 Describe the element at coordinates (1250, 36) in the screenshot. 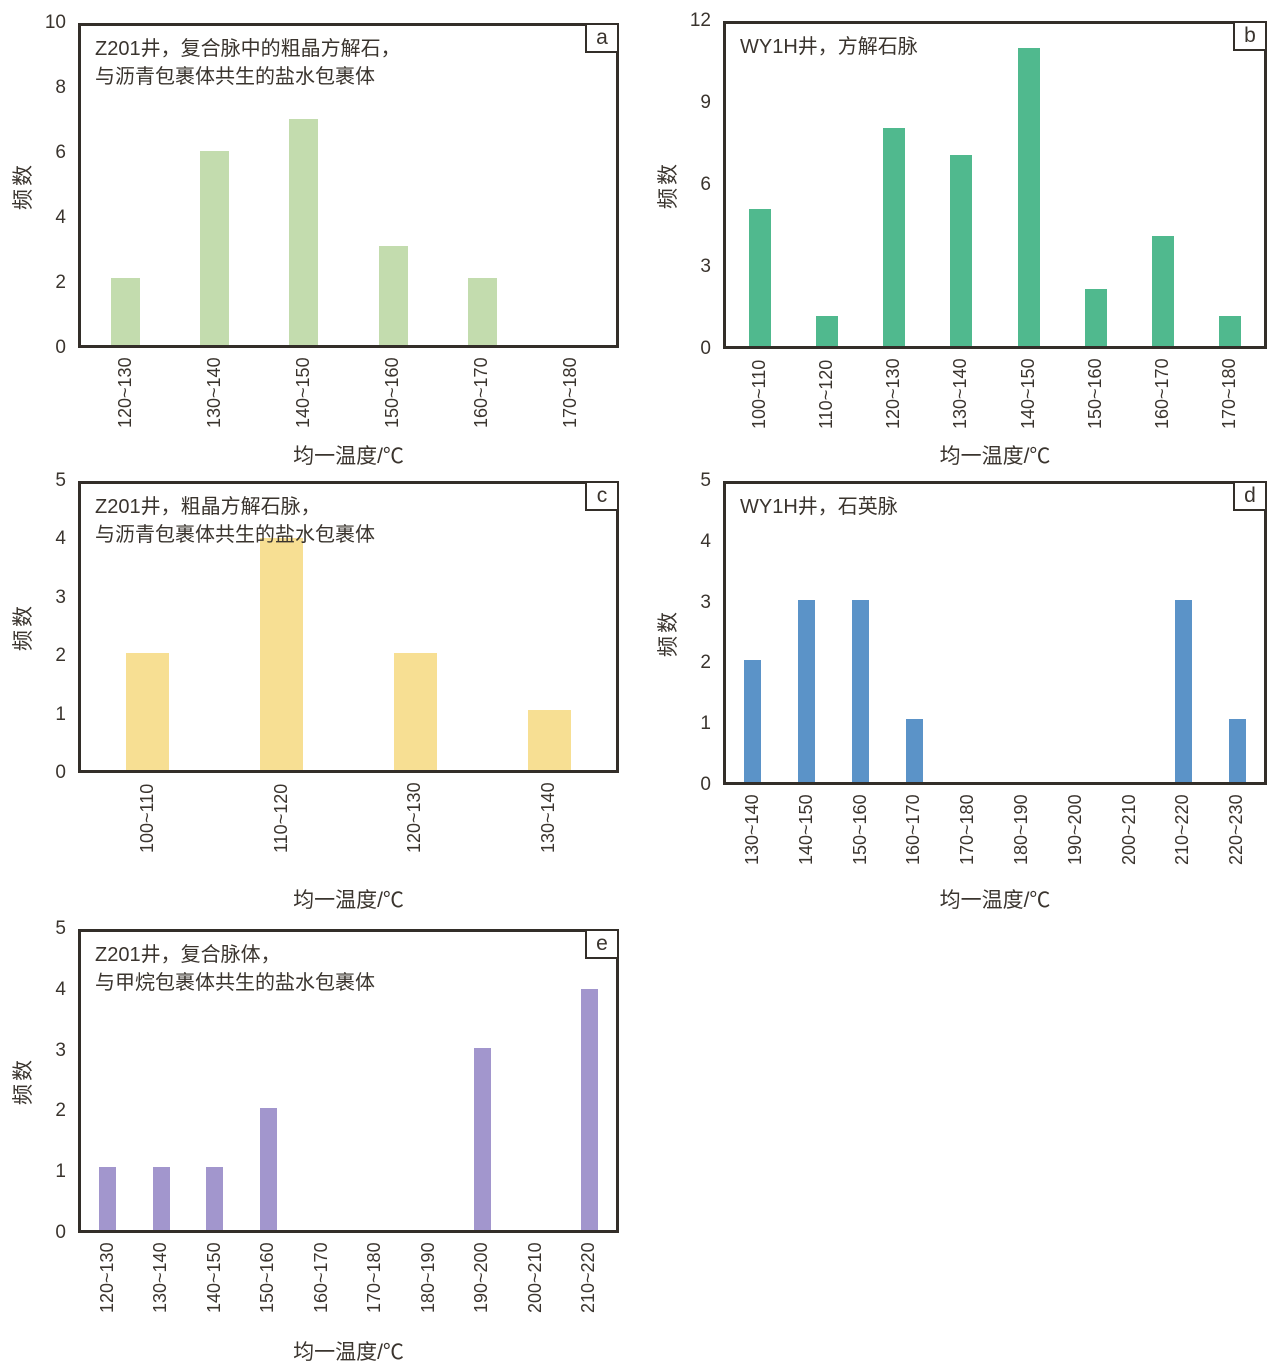

I see `panel-letter-badge: b` at that location.